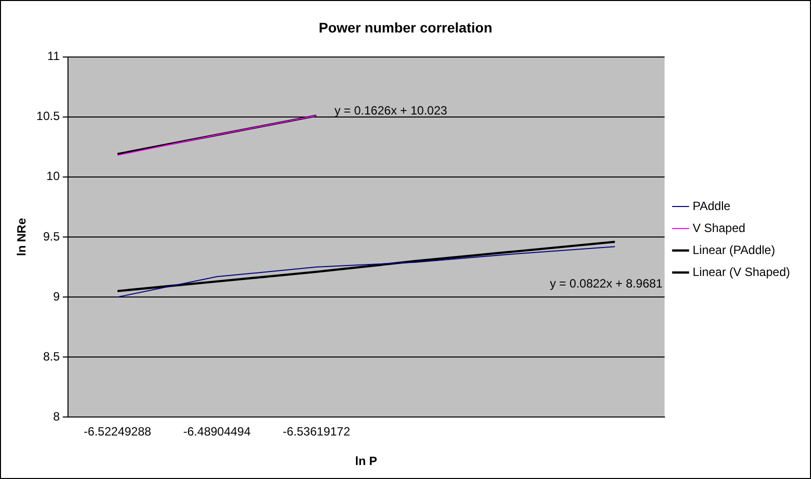  I want to click on legend-label: V Shaped, so click(719, 227).